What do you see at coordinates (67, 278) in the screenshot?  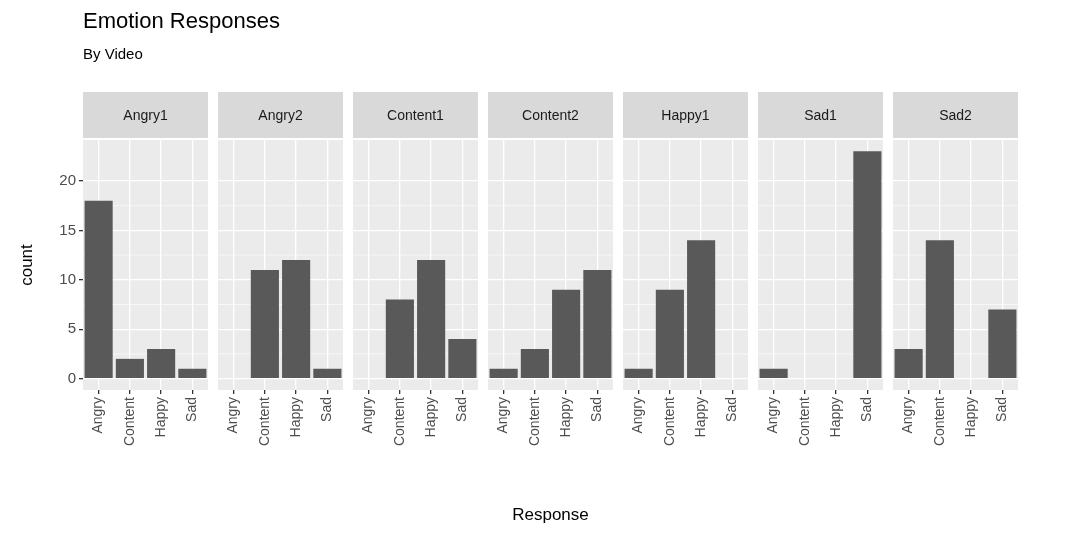 I see `y-tick-label: 10` at bounding box center [67, 278].